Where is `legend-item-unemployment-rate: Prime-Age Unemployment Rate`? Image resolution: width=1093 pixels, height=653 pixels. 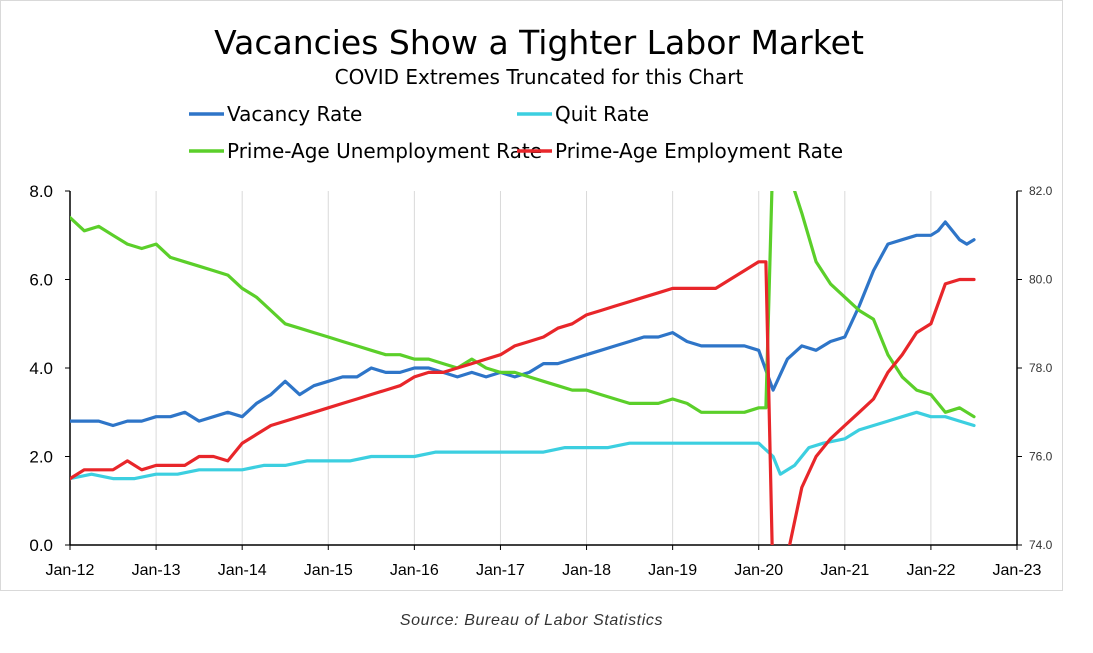 legend-item-unemployment-rate: Prime-Age Unemployment Rate is located at coordinates (365, 151).